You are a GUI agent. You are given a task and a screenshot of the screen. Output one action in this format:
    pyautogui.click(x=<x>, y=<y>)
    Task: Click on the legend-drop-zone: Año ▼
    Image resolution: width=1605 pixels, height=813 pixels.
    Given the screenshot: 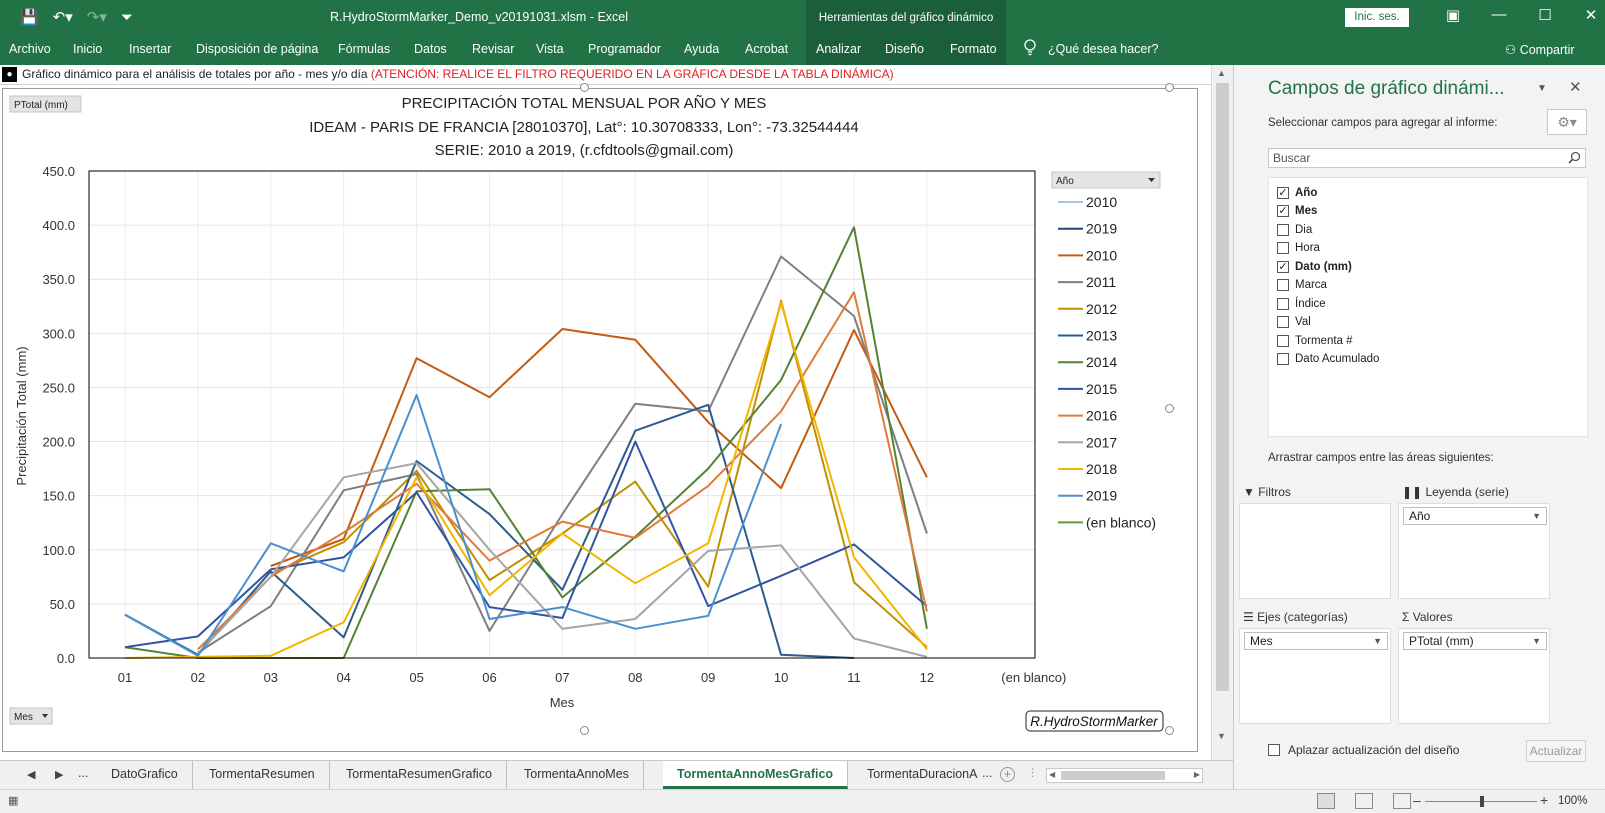 What is the action you would take?
    pyautogui.click(x=1474, y=551)
    